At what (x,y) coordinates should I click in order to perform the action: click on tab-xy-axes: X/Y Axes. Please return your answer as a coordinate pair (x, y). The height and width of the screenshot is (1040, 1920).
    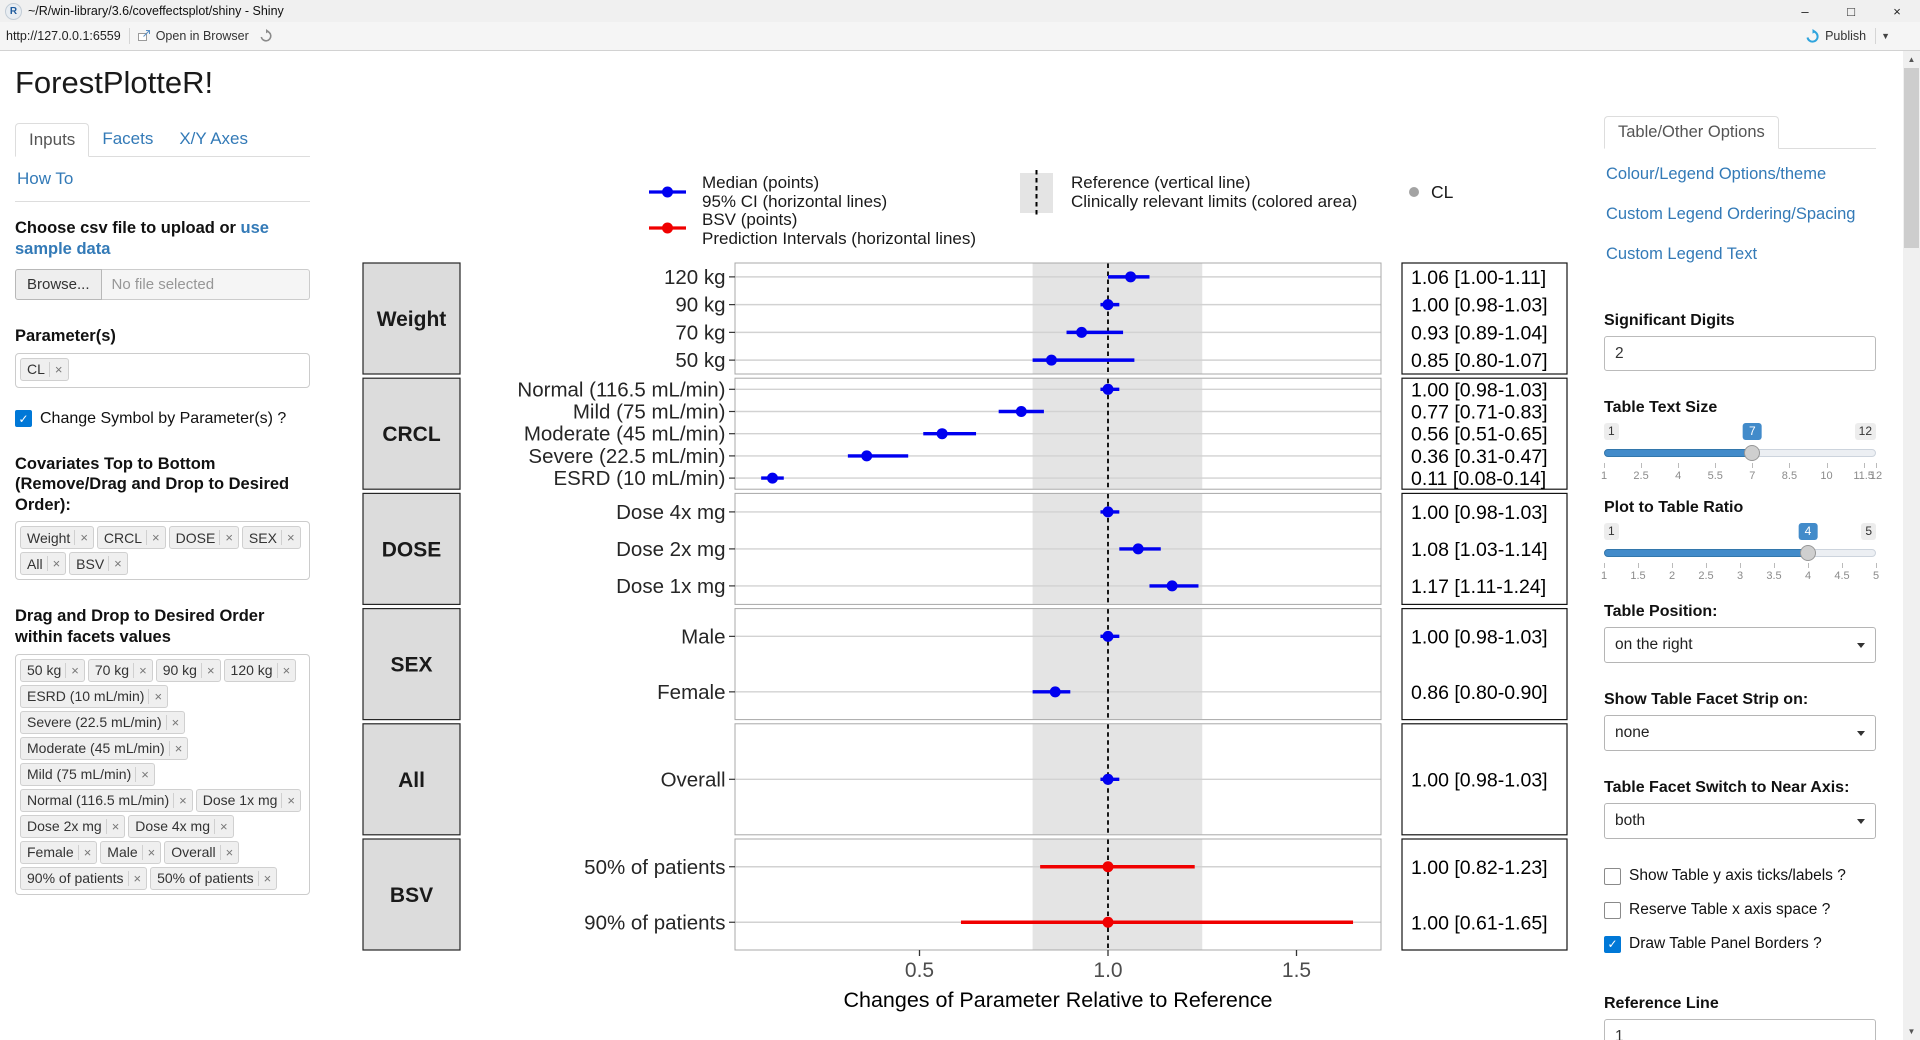
    Looking at the image, I should click on (214, 138).